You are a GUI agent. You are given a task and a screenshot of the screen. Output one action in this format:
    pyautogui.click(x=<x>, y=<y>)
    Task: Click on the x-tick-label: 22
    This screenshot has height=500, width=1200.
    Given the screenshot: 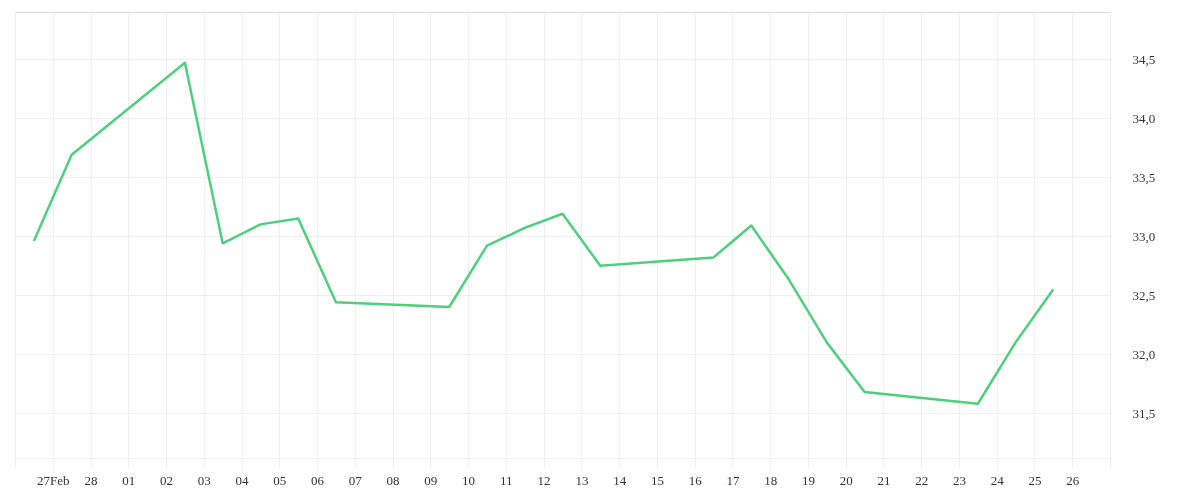 What is the action you would take?
    pyautogui.click(x=922, y=480)
    